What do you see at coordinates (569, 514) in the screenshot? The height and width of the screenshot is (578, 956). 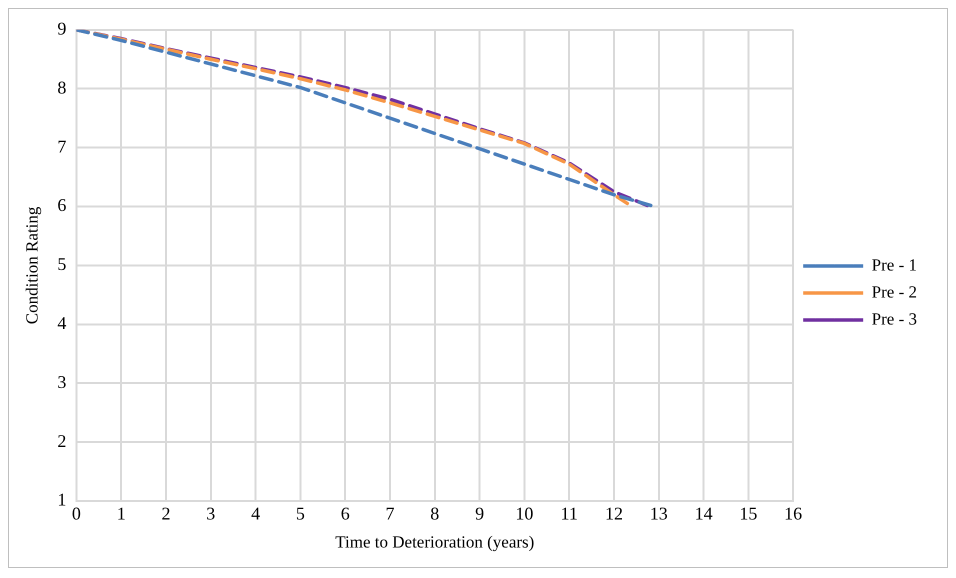 I see `x-tick-label: 11` at bounding box center [569, 514].